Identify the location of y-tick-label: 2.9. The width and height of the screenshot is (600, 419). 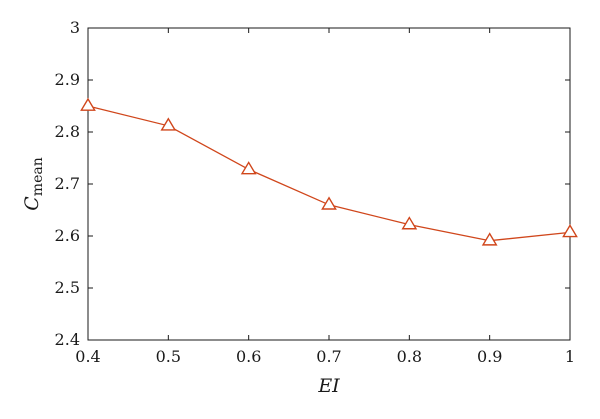
(67, 79).